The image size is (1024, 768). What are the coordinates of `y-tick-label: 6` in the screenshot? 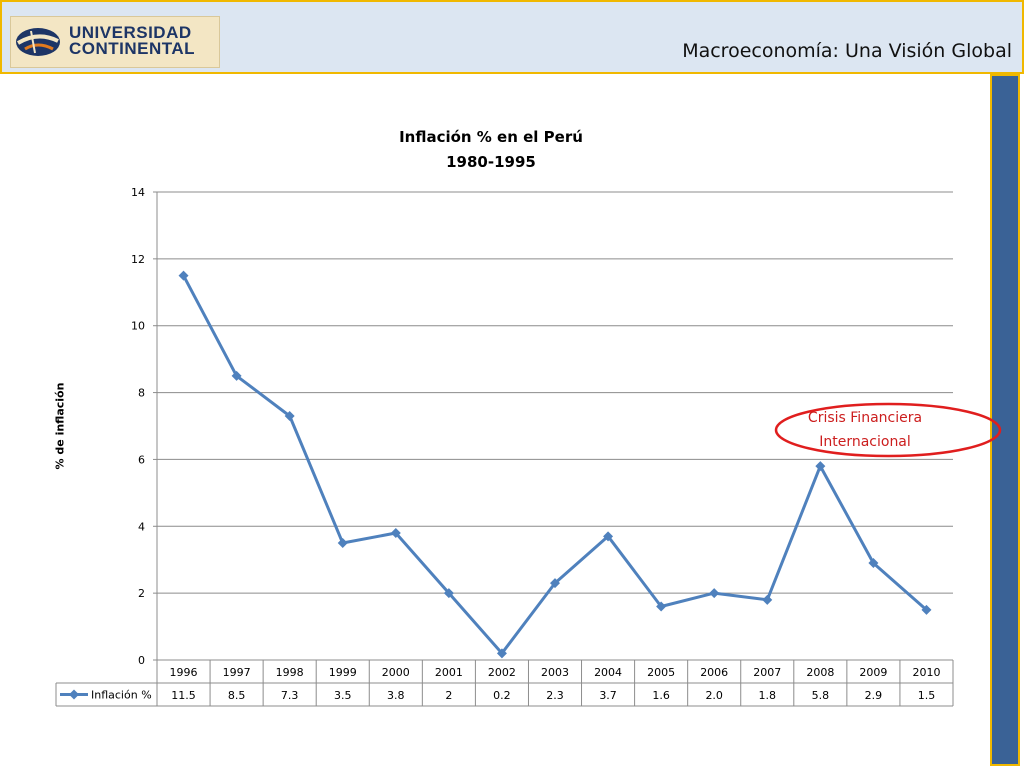 It's located at (141, 459).